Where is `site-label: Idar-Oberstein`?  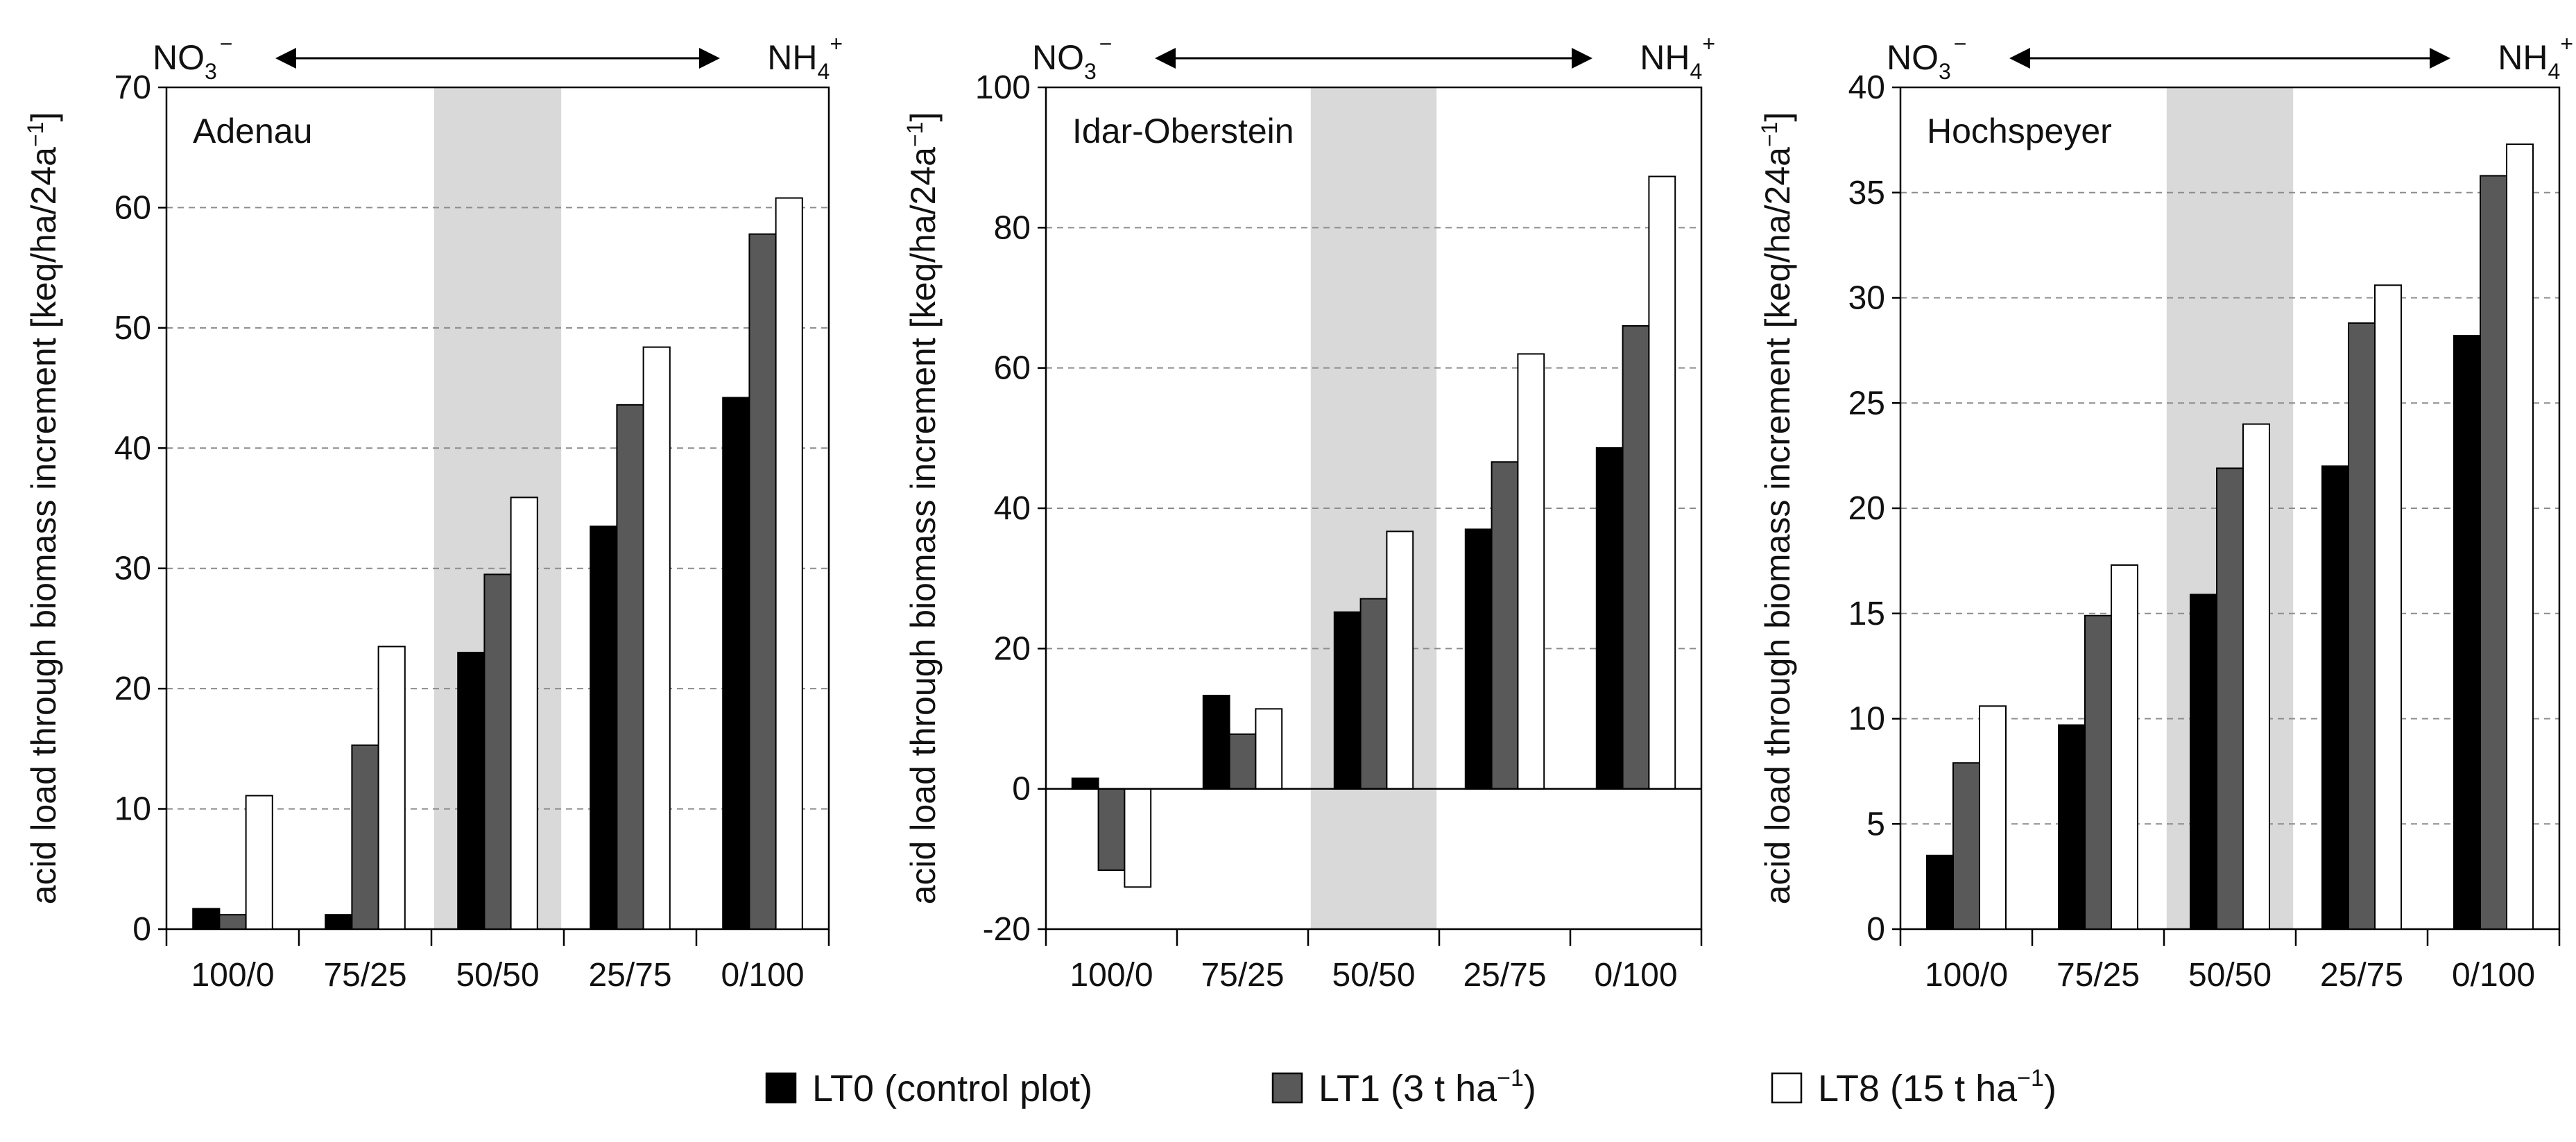
site-label: Idar-Oberstein is located at coordinates (1183, 131).